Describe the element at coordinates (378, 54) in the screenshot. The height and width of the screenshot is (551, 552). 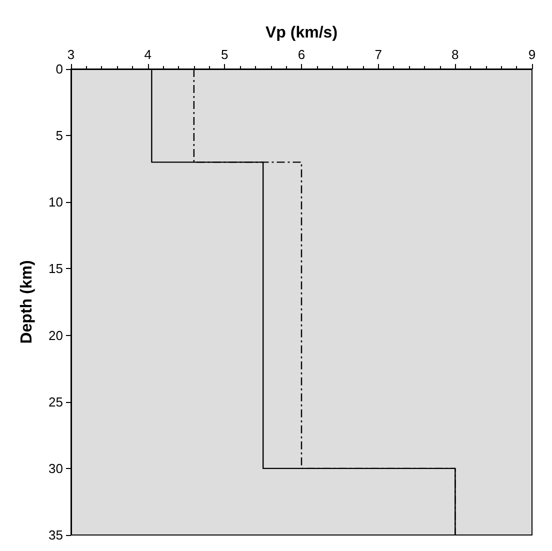
I see `x-tick-label: 7` at that location.